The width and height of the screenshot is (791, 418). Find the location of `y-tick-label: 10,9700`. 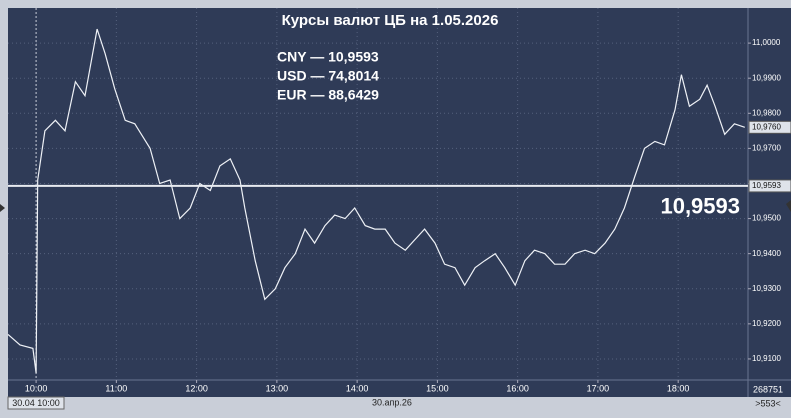

y-tick-label: 10,9700 is located at coordinates (766, 147).